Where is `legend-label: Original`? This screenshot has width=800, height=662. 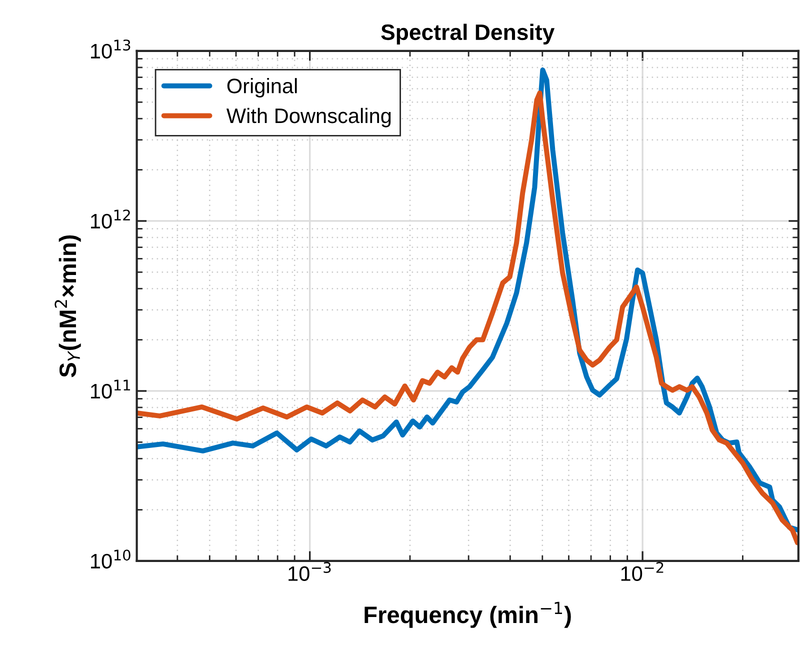
legend-label: Original is located at coordinates (262, 88).